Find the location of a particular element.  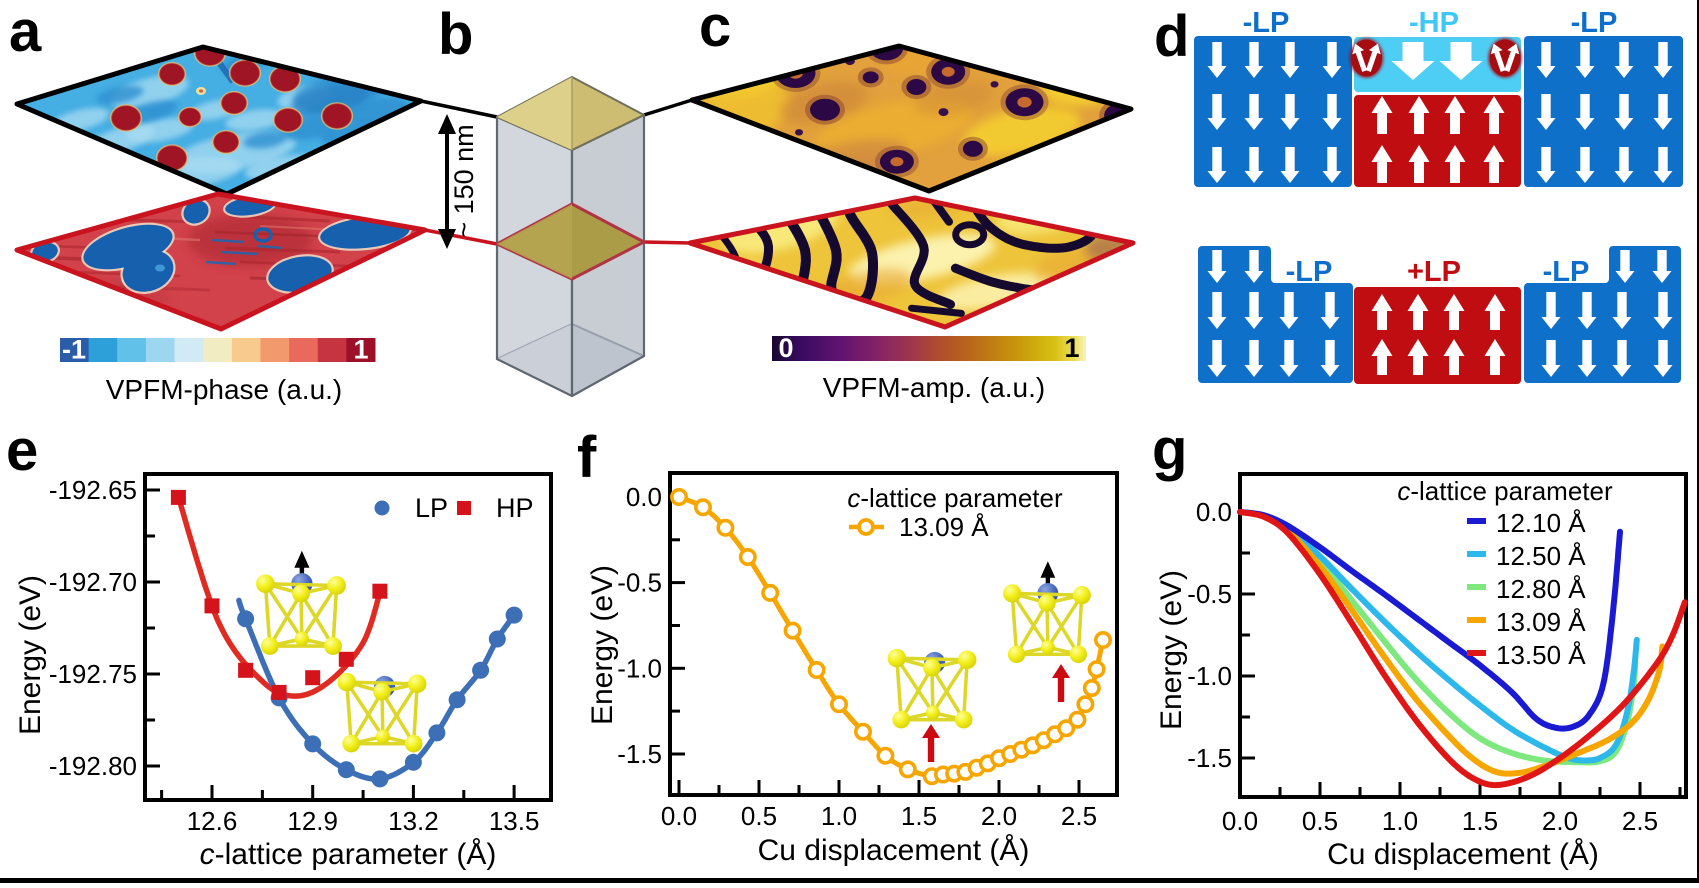

svg-text: c is located at coordinates (715, 29).